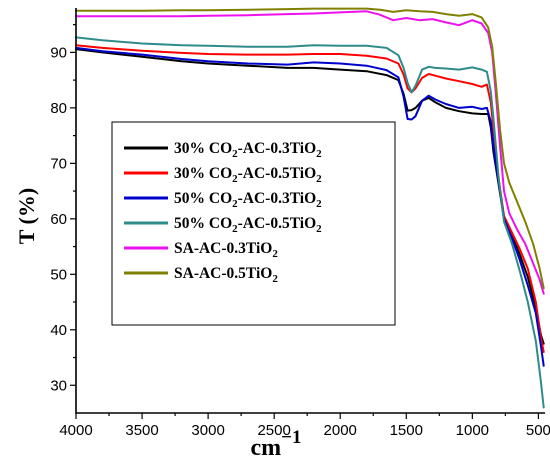 This screenshot has height=464, width=550. I want to click on y-tick-label: 40, so click(58, 330).